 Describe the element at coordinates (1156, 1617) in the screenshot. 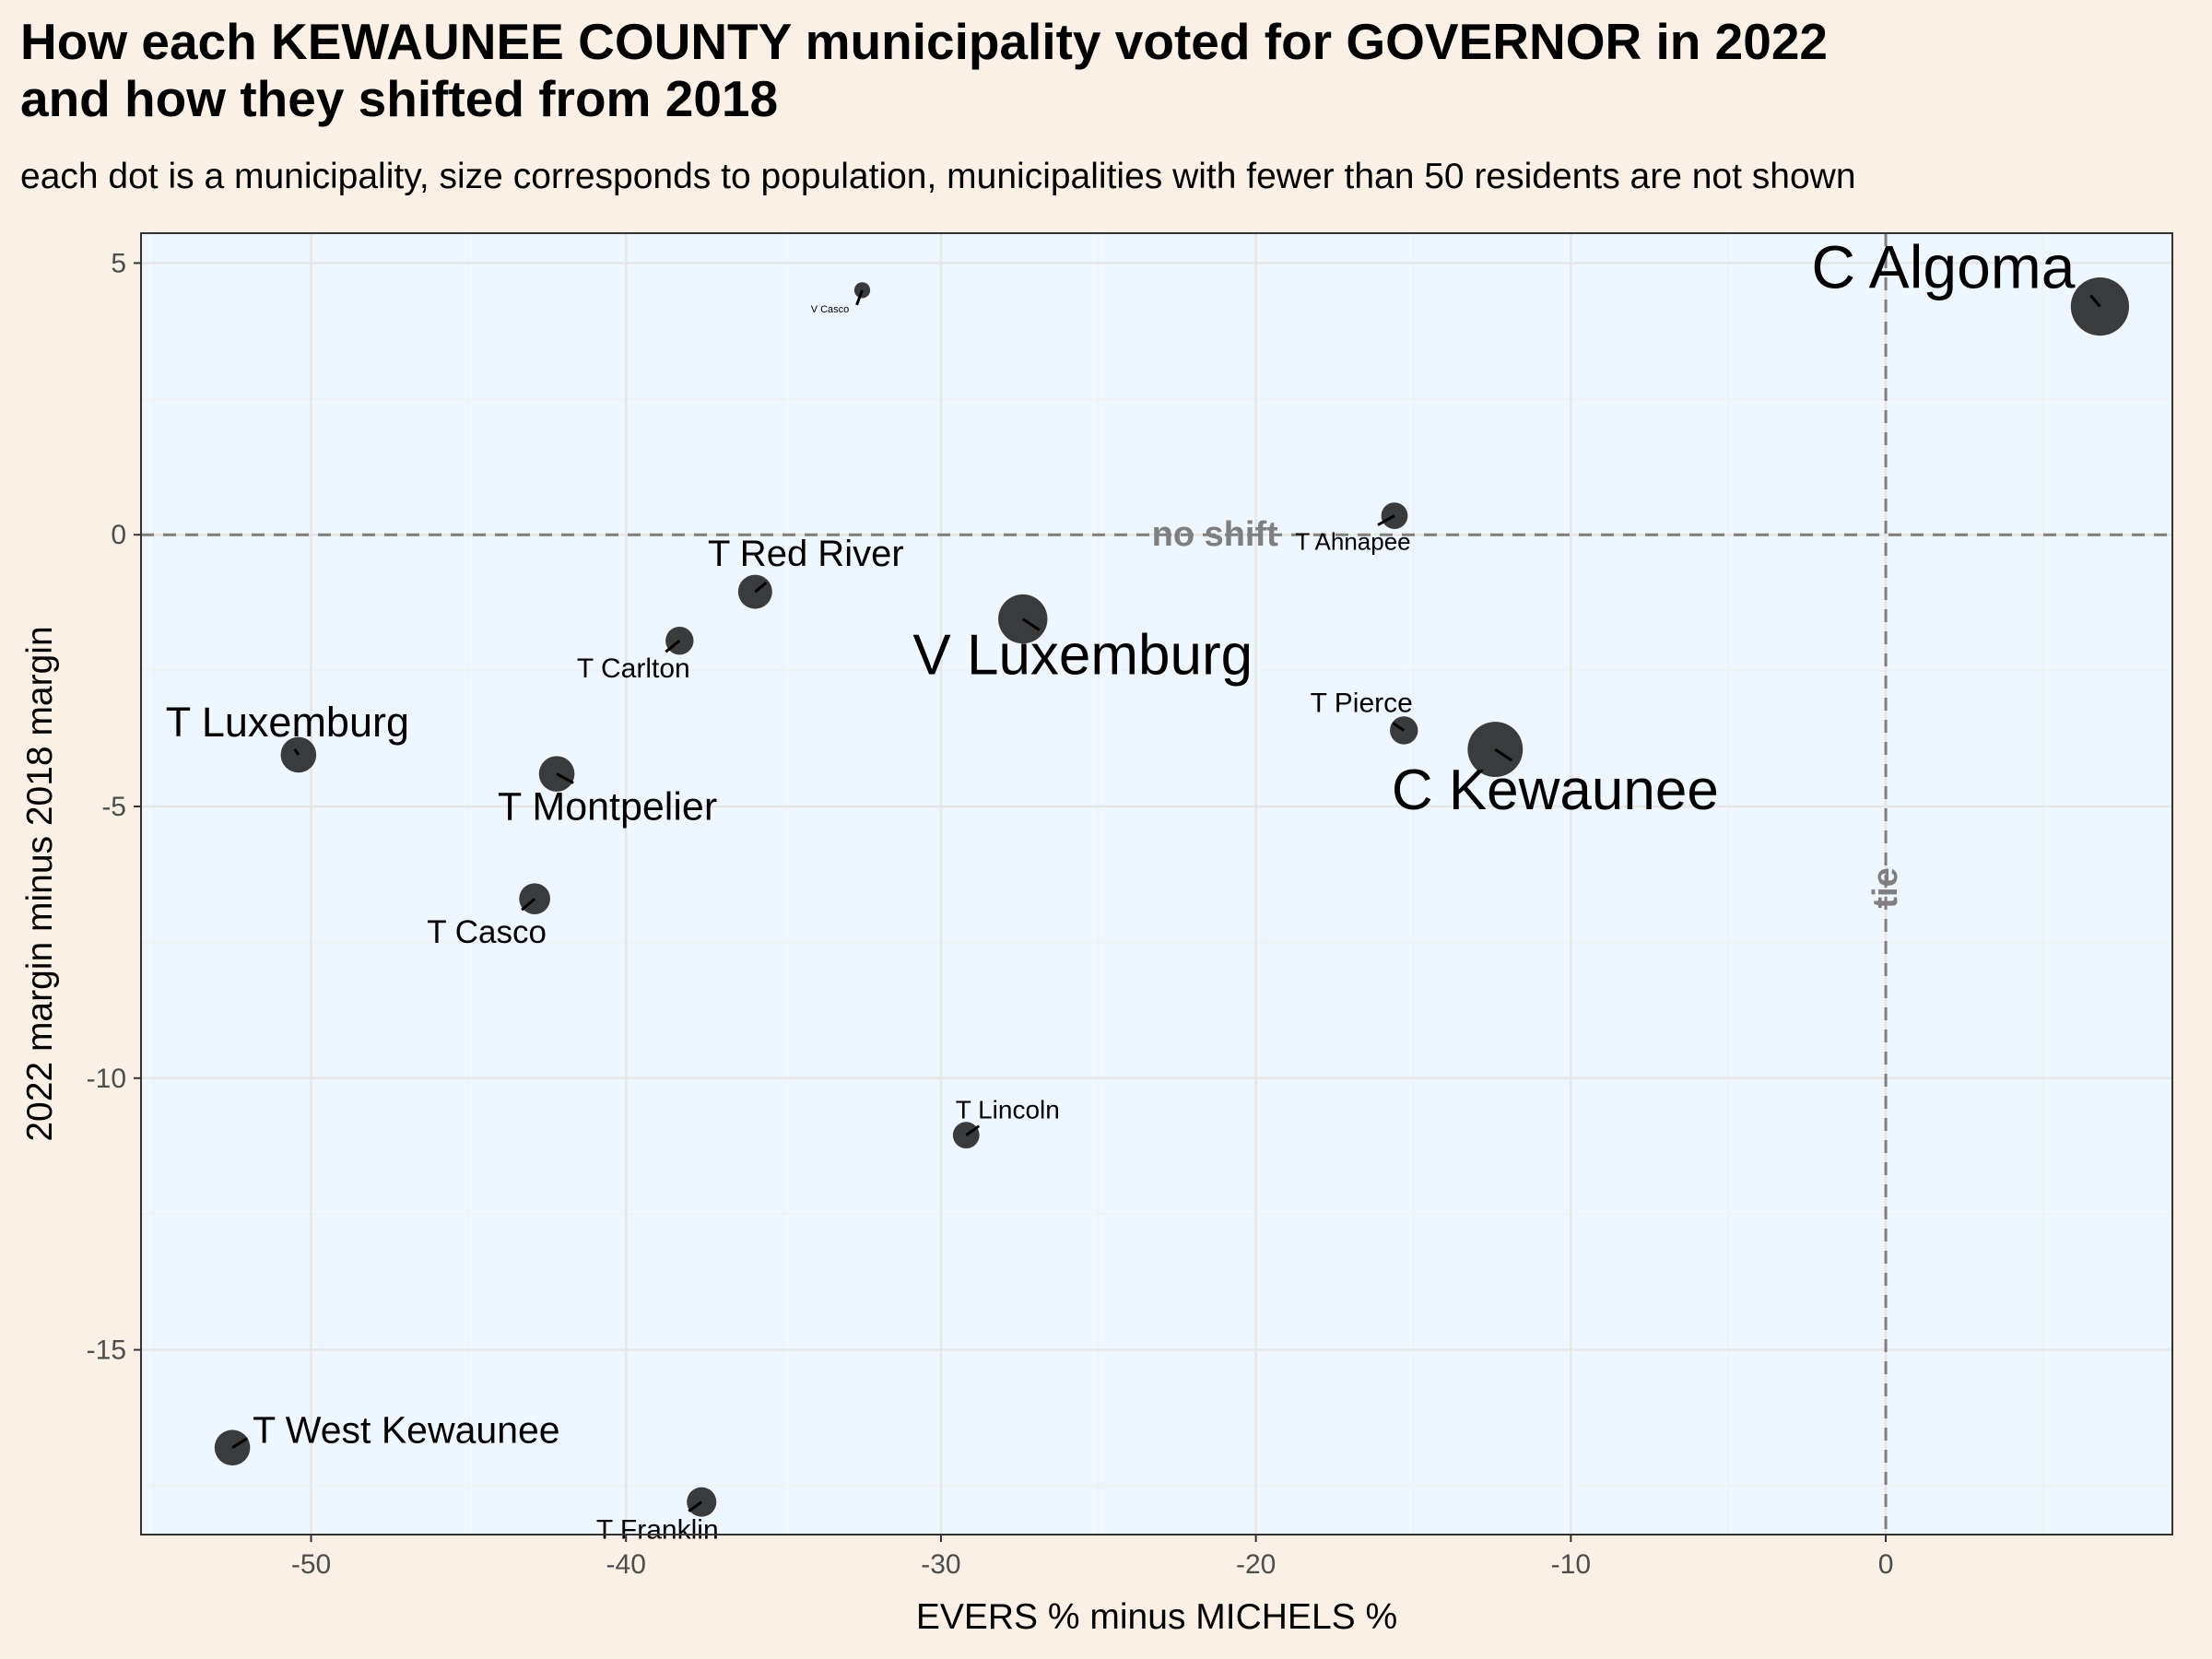

I see `x-axis-title: EVERS % minus MICHELS %` at that location.